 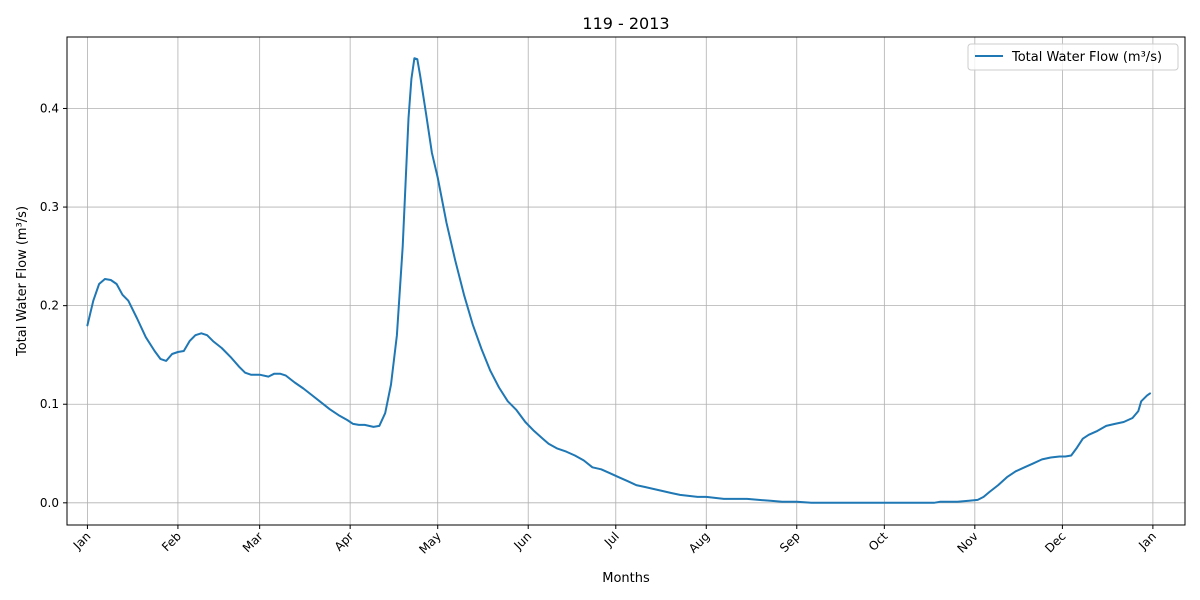 I want to click on chart-title: 119 - 2013, so click(x=625, y=23).